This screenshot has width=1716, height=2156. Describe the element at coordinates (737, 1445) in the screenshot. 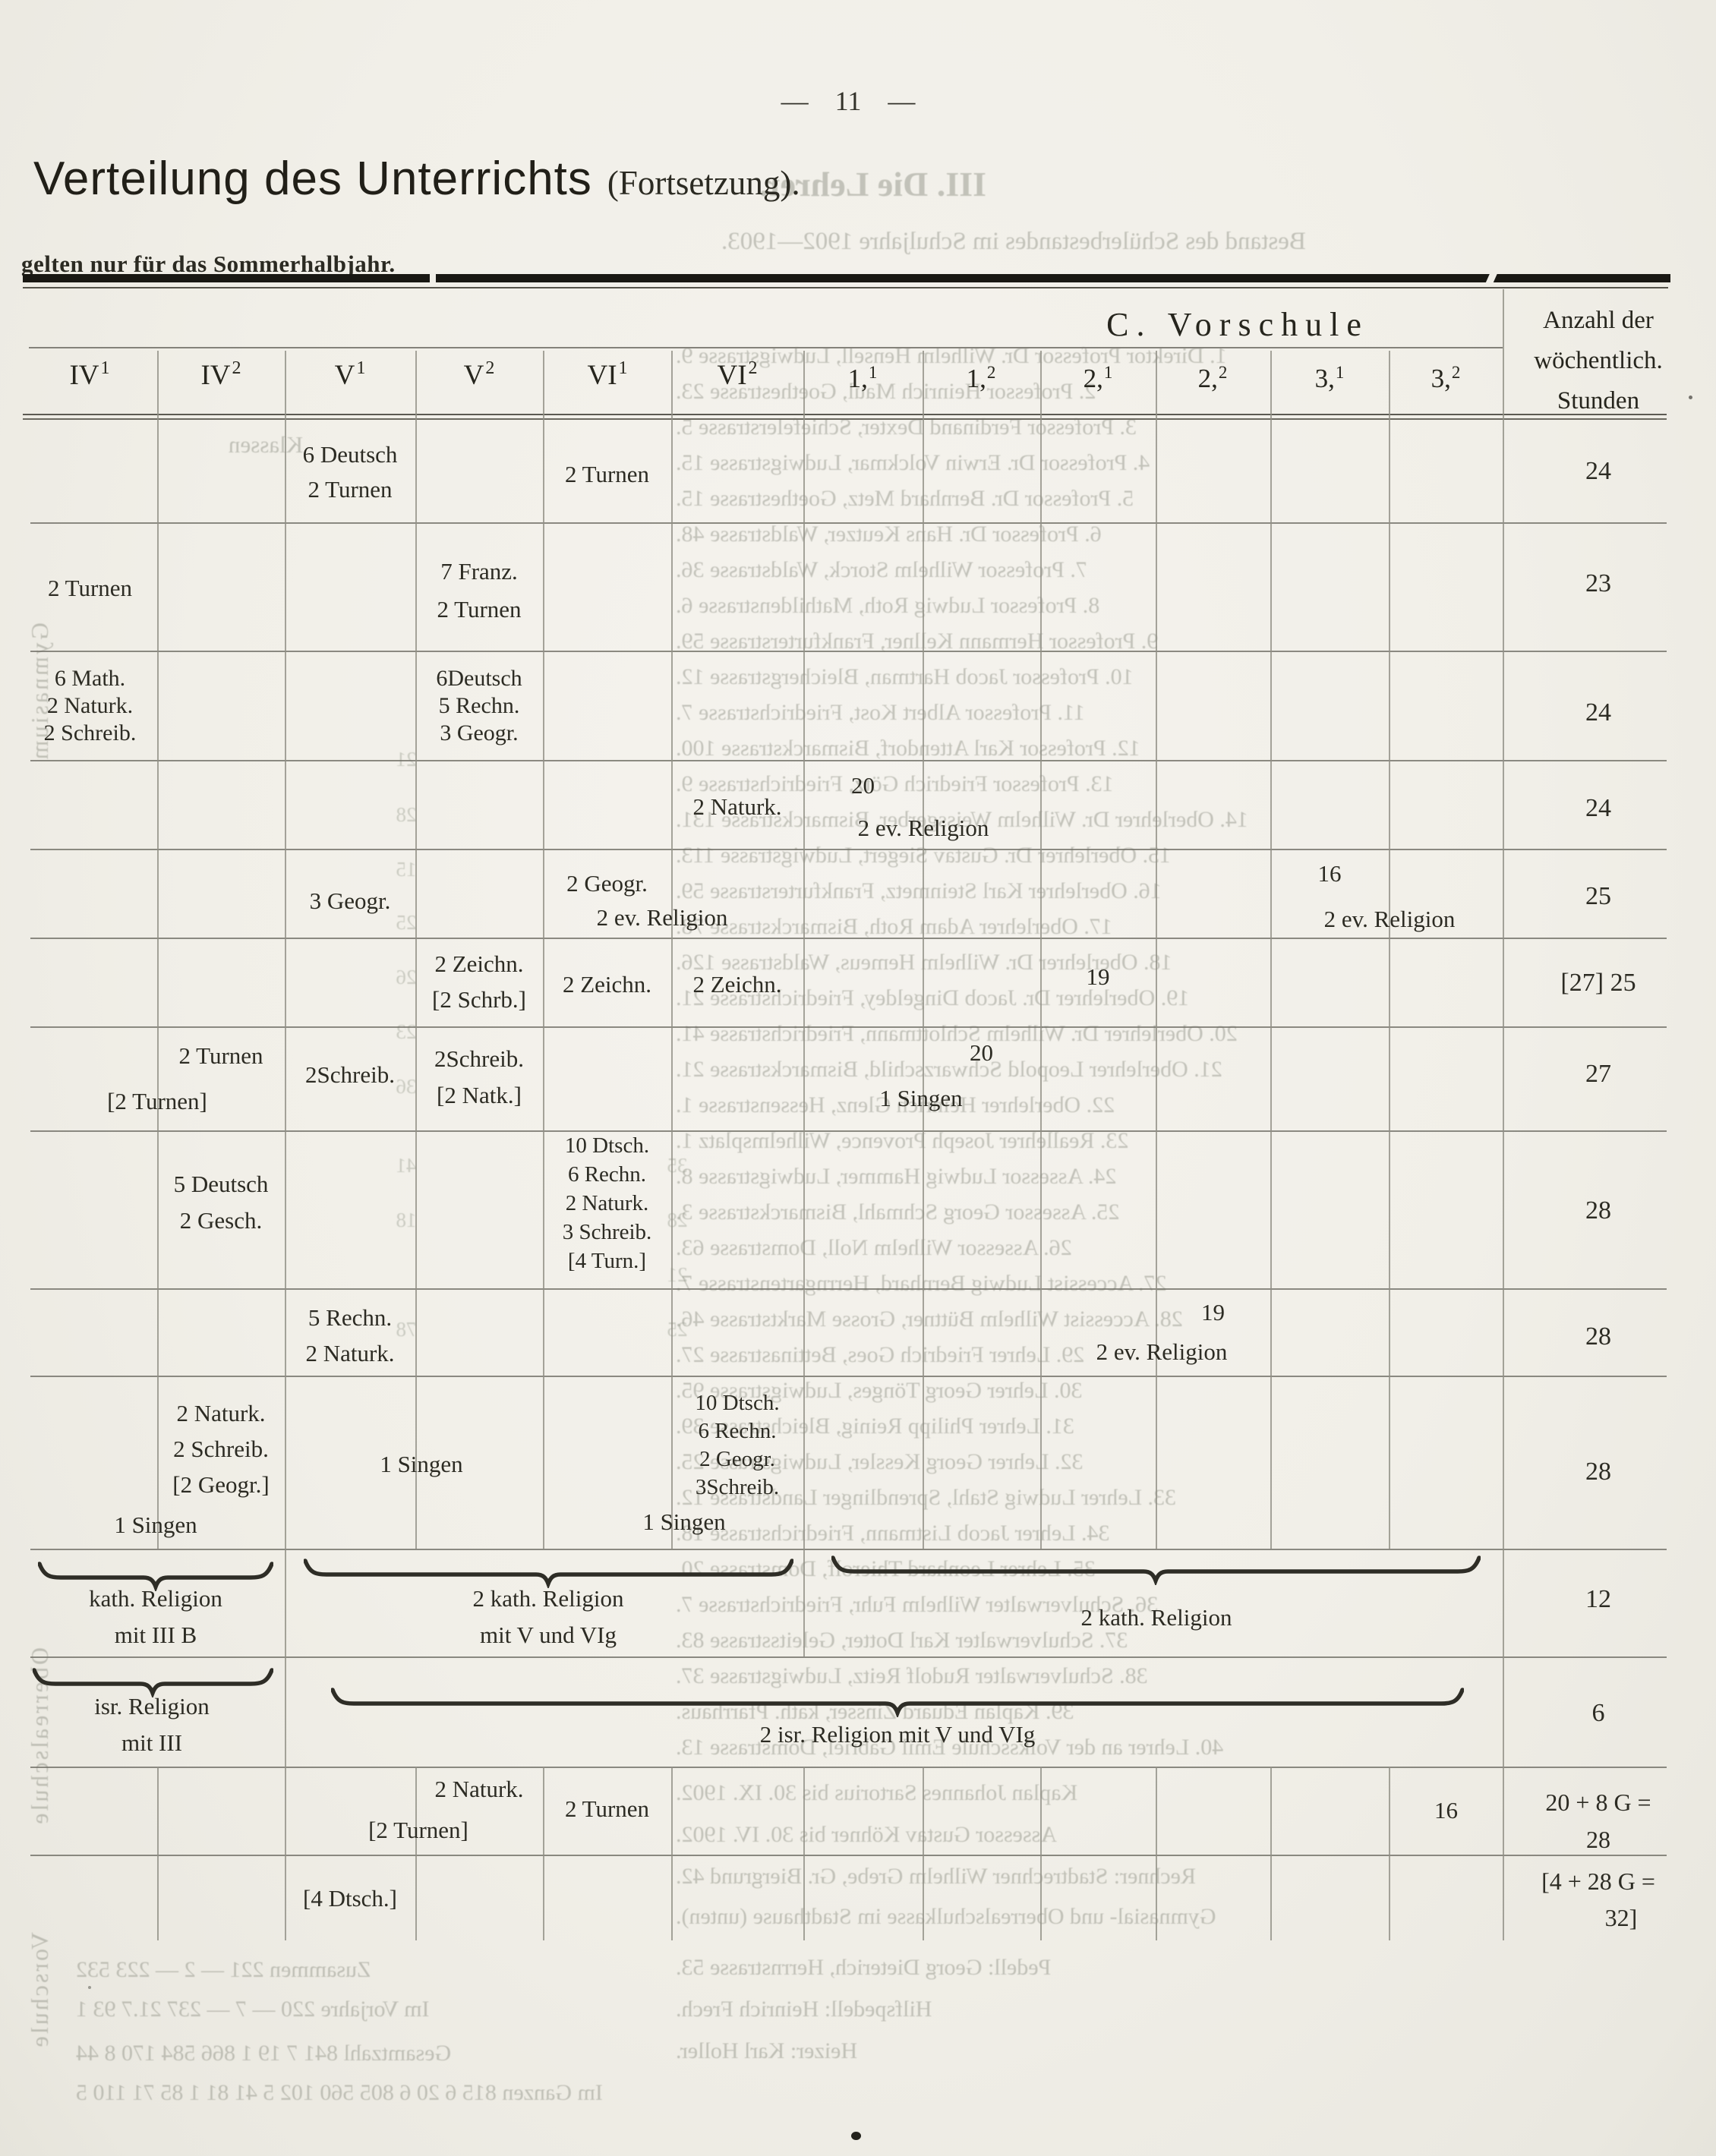

I see `cell-row10-vi2: 10 Dtsch. 6 Rechn. 2 Geogr. 3Schreib.` at that location.